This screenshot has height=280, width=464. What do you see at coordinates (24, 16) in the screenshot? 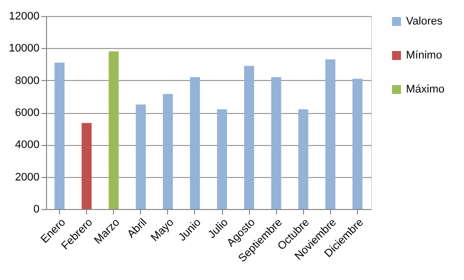
I see `y-tick-label: 12000` at bounding box center [24, 16].